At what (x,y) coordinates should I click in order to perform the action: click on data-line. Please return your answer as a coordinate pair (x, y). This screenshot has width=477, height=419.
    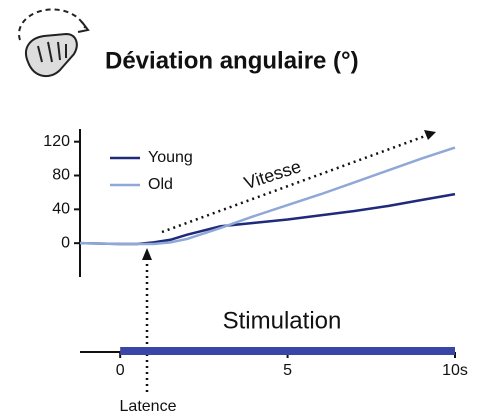
    Looking at the image, I should click on (267, 219).